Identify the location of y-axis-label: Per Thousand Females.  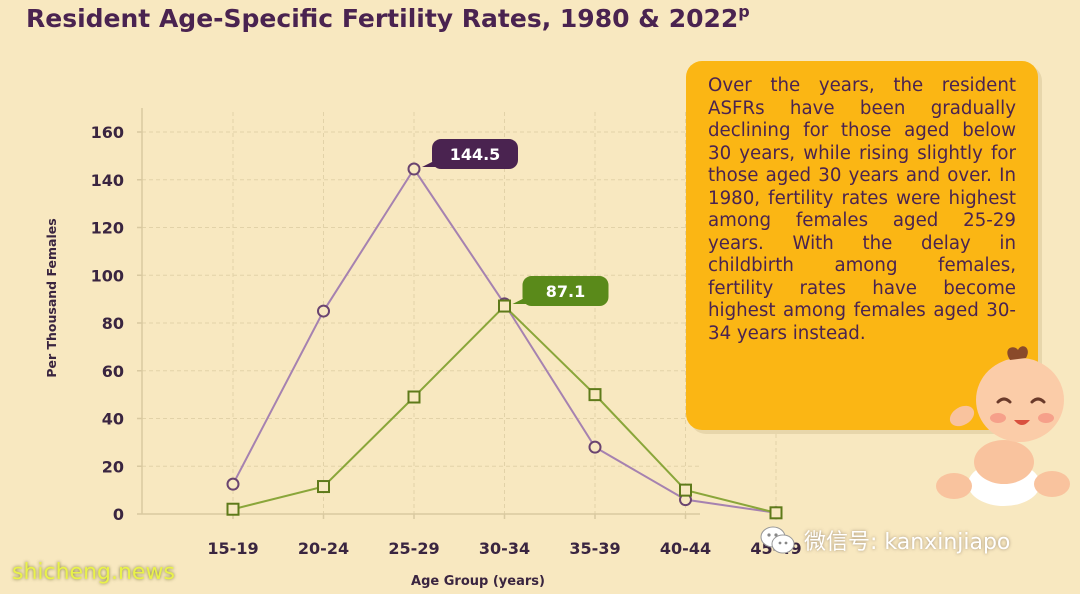
(51, 297).